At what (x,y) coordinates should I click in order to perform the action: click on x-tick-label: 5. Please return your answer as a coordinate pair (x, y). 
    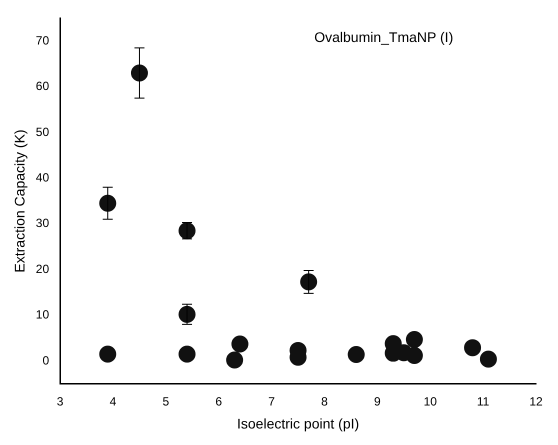
    Looking at the image, I should click on (166, 401).